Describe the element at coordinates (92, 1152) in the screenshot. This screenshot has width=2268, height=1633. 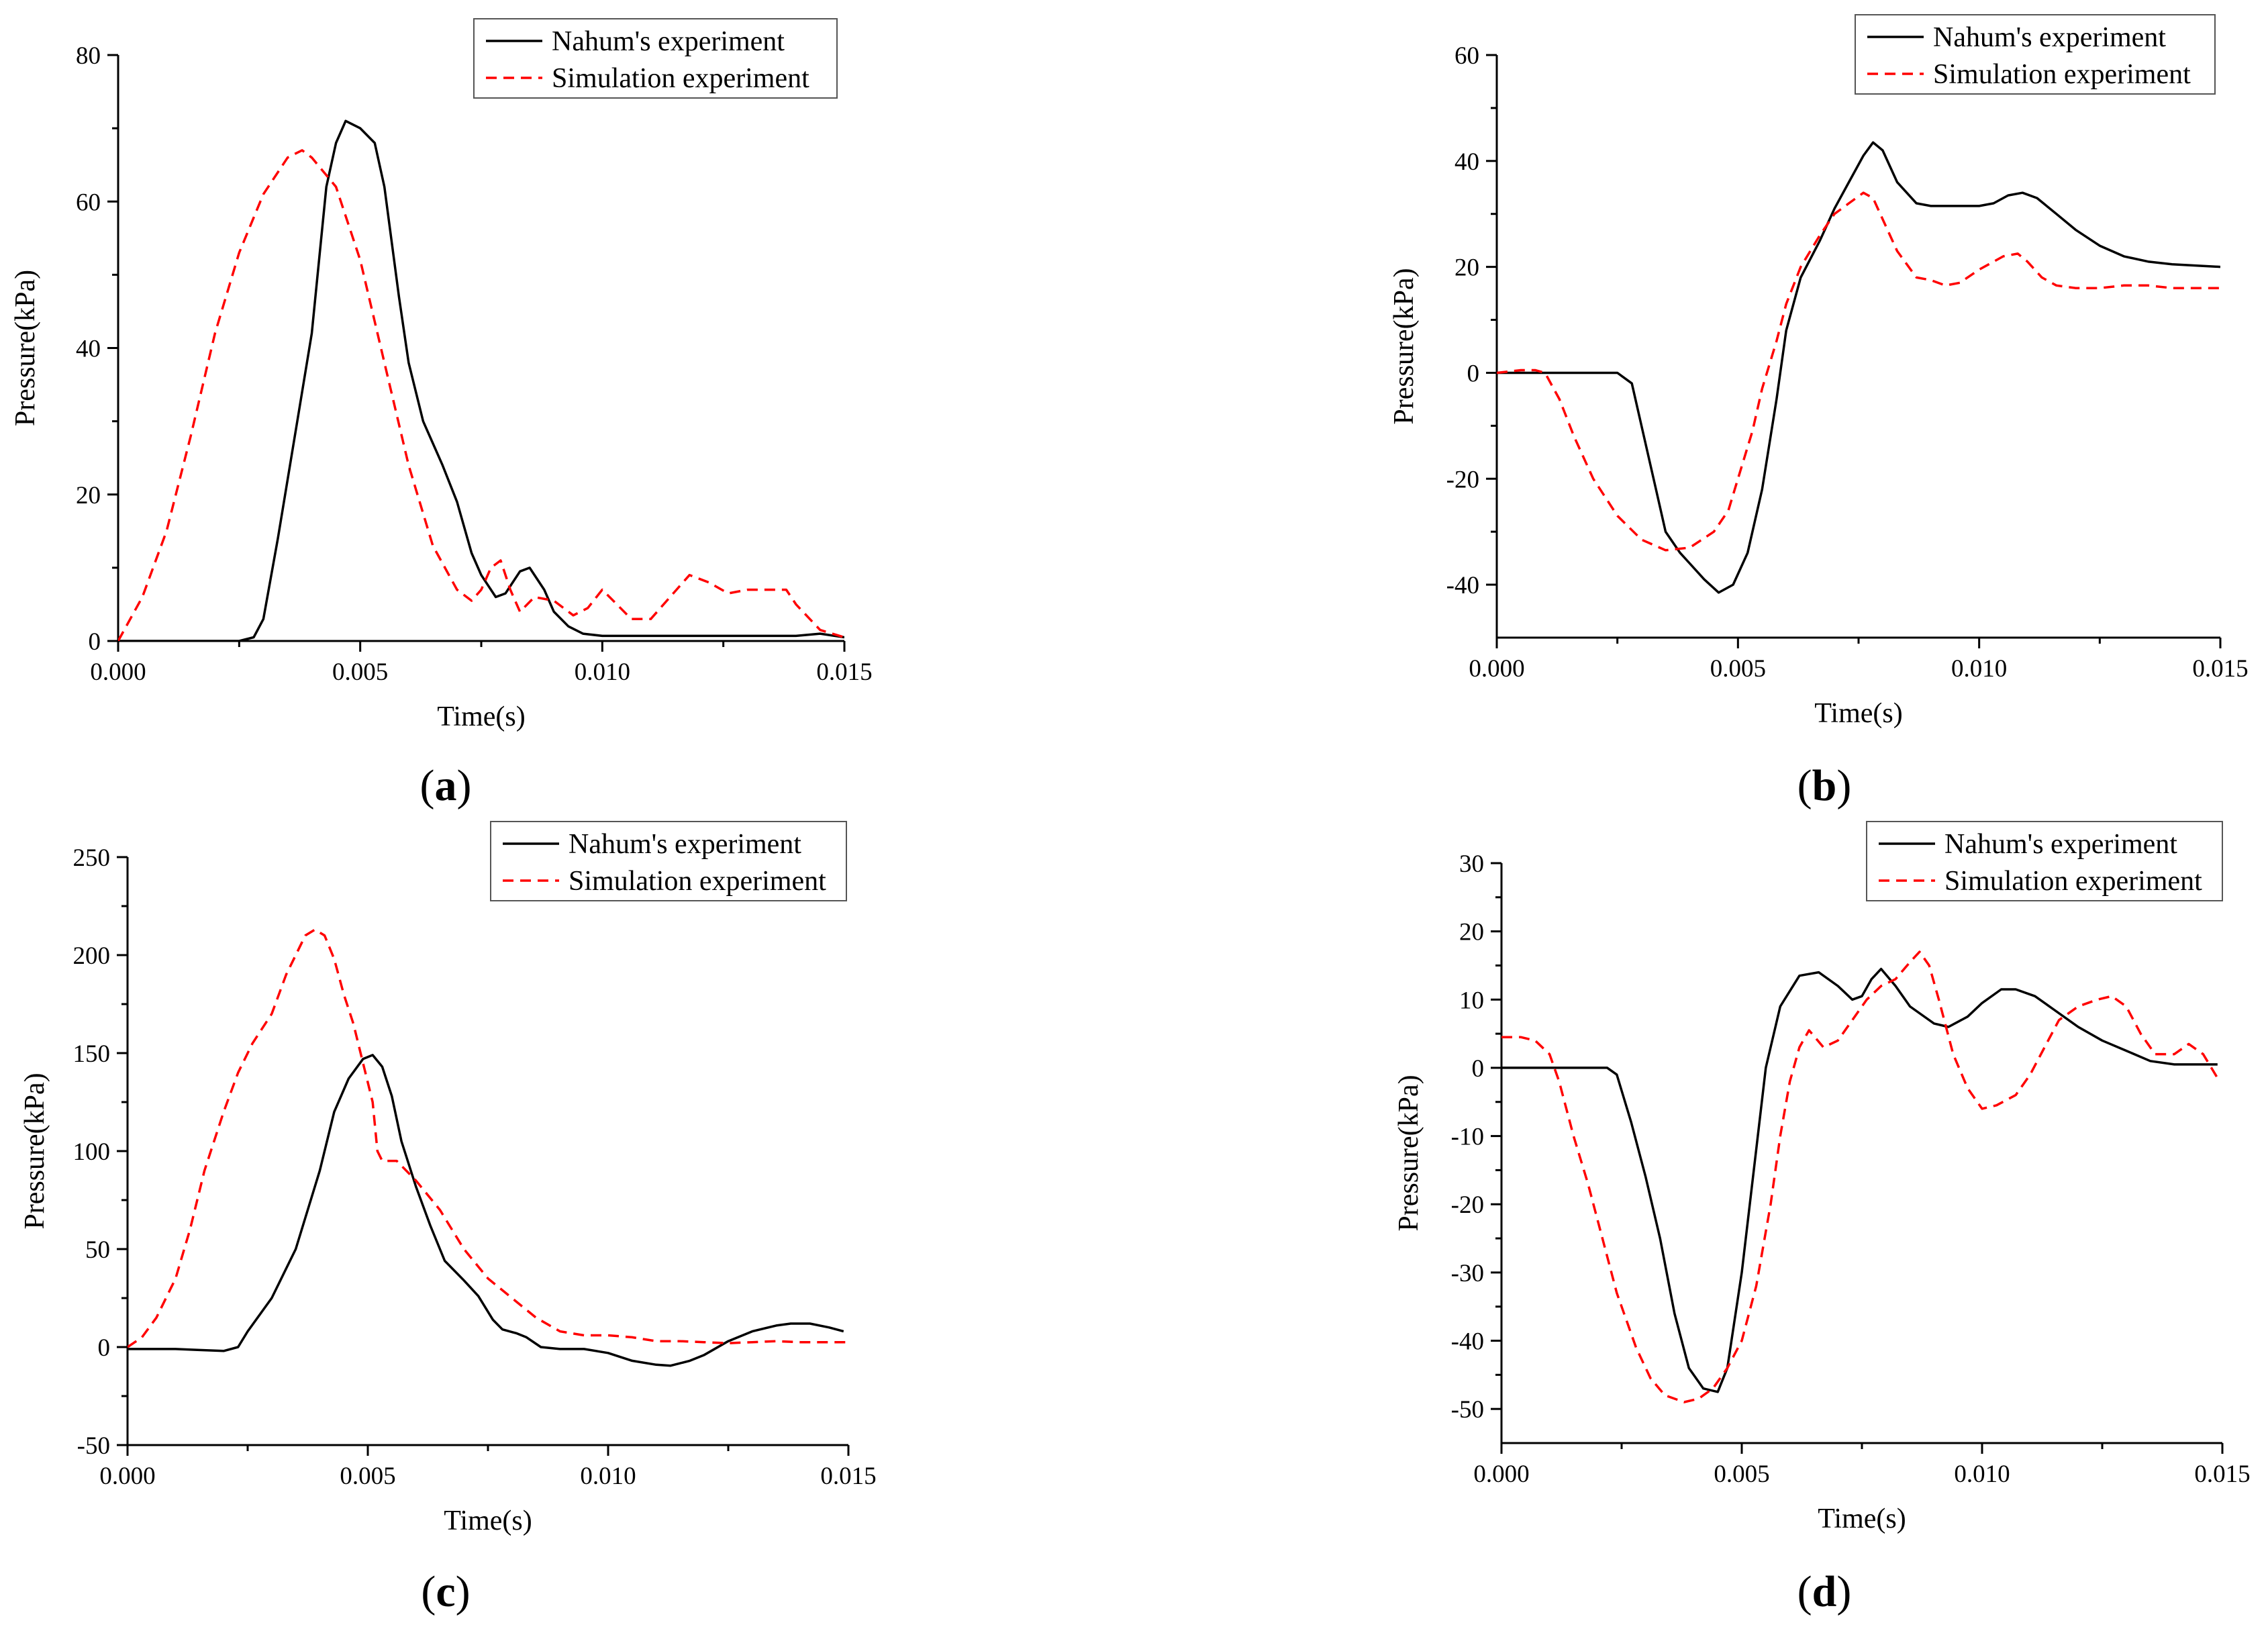
I see `y-tick-label: 100` at that location.